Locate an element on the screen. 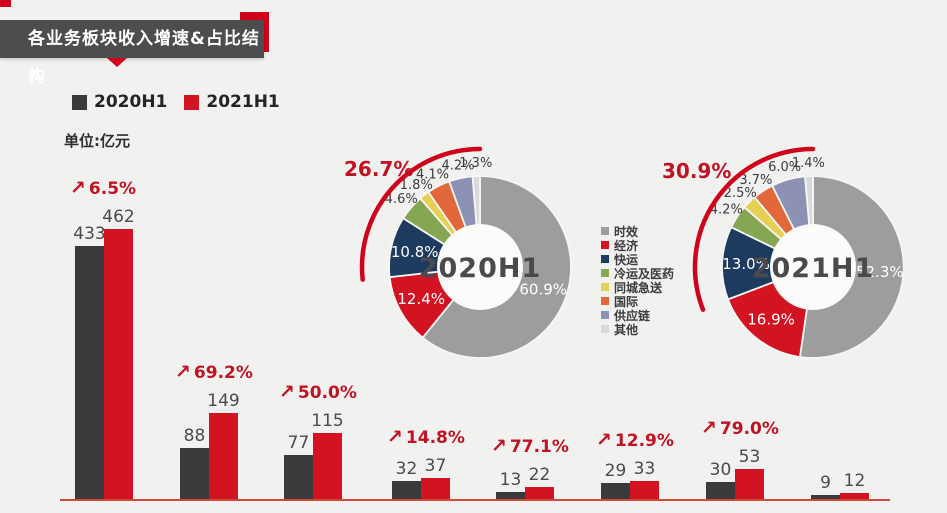 This screenshot has height=513, width=947. corner-accent is located at coordinates (5, 3).